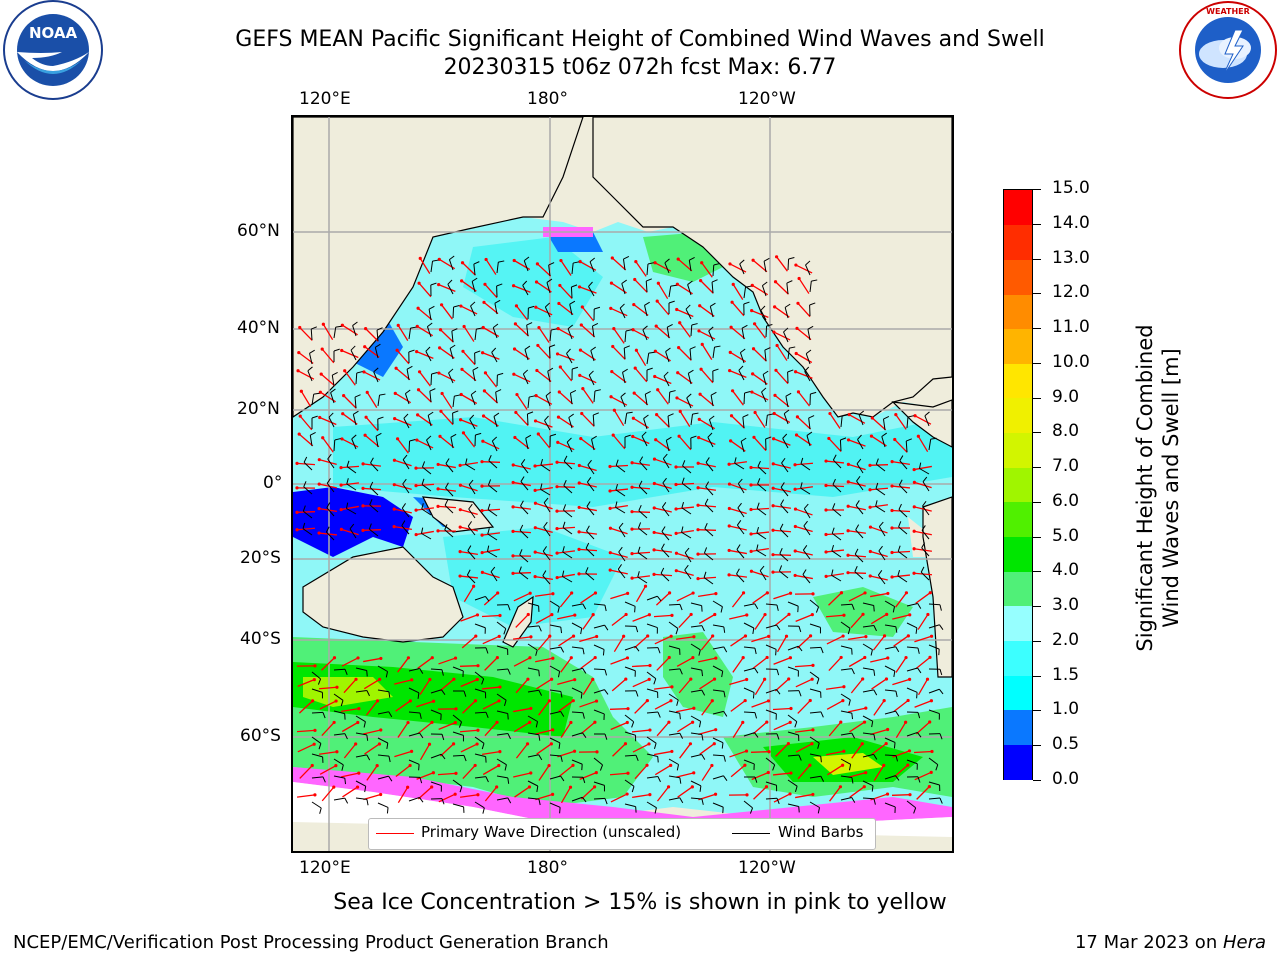 This screenshot has width=1280, height=960. What do you see at coordinates (1071, 222) in the screenshot?
I see `colorbar-tick-label: 14.0` at bounding box center [1071, 222].